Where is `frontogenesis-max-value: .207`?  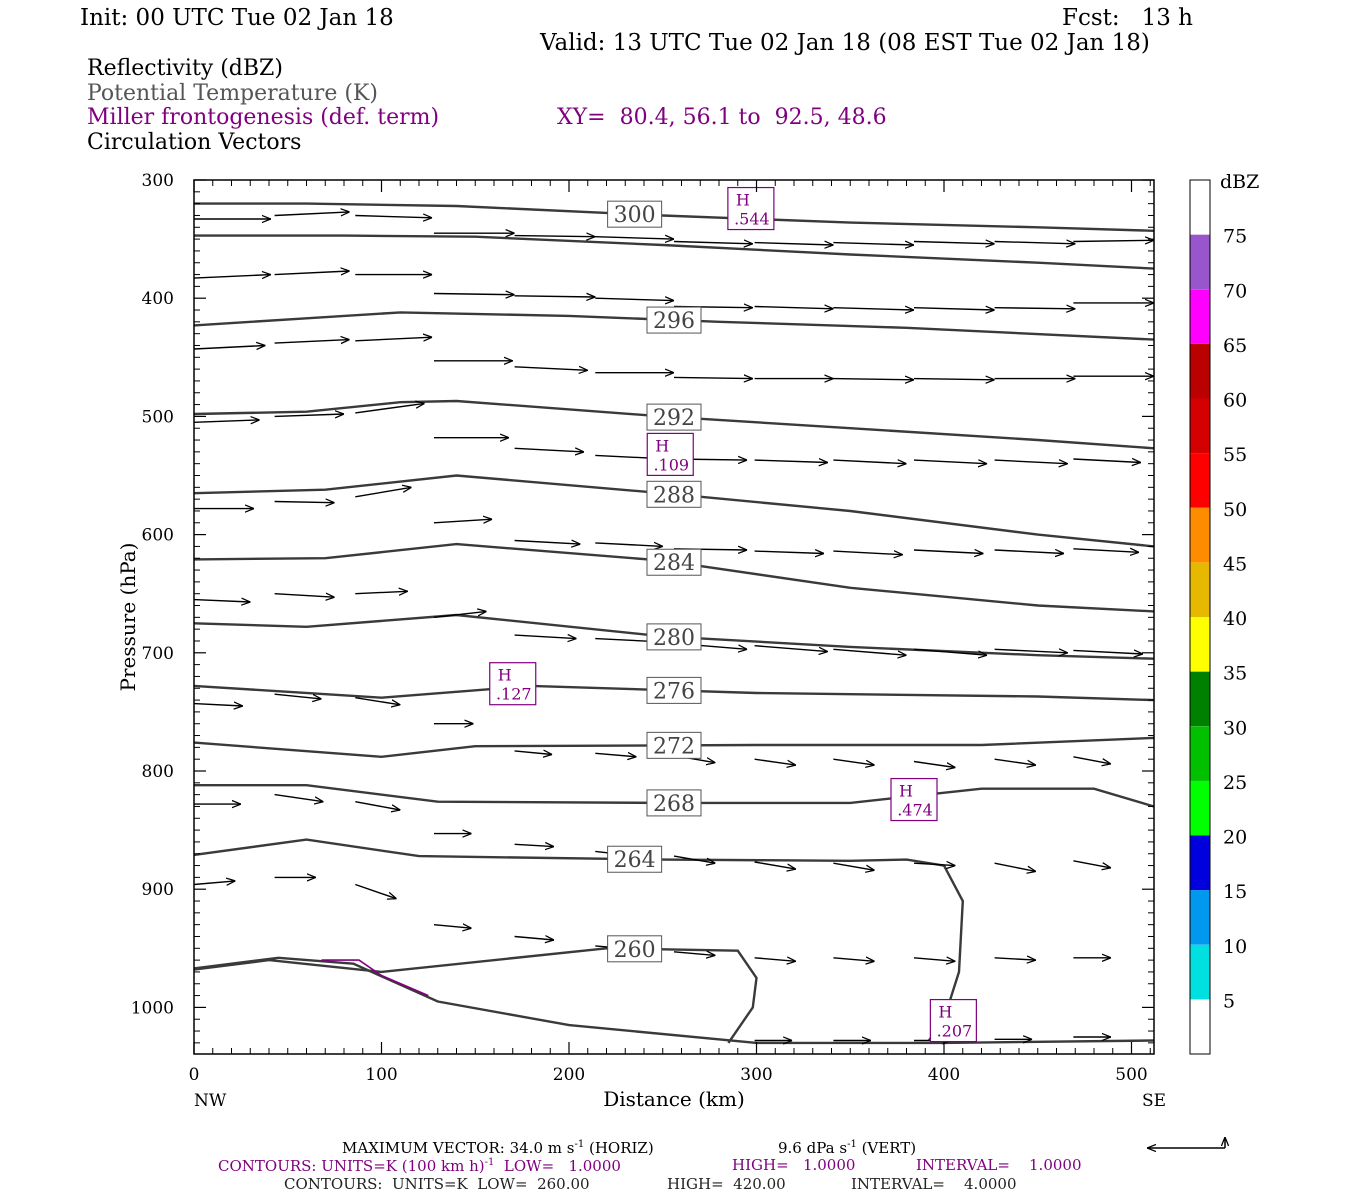
frontogenesis-max-value: .207 is located at coordinates (955, 1031).